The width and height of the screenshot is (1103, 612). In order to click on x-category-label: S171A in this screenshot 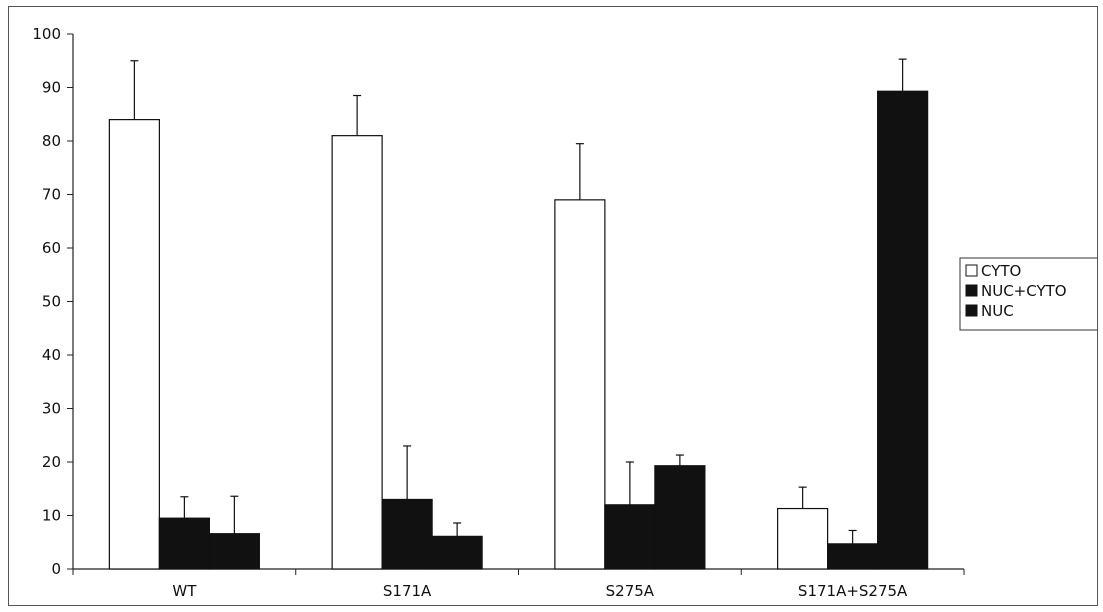, I will do `click(407, 591)`.